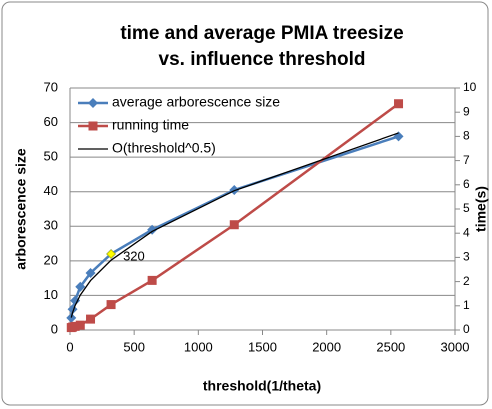 This screenshot has height=409, width=492. Describe the element at coordinates (262, 59) in the screenshot. I see `chart-title: vs. influence threshold` at that location.